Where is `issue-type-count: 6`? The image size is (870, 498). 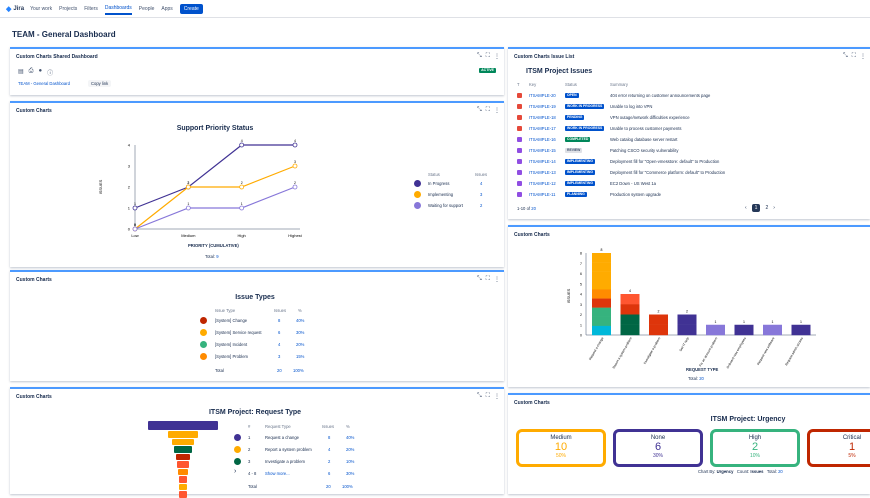
issue-type-count: 6 is located at coordinates (279, 332).